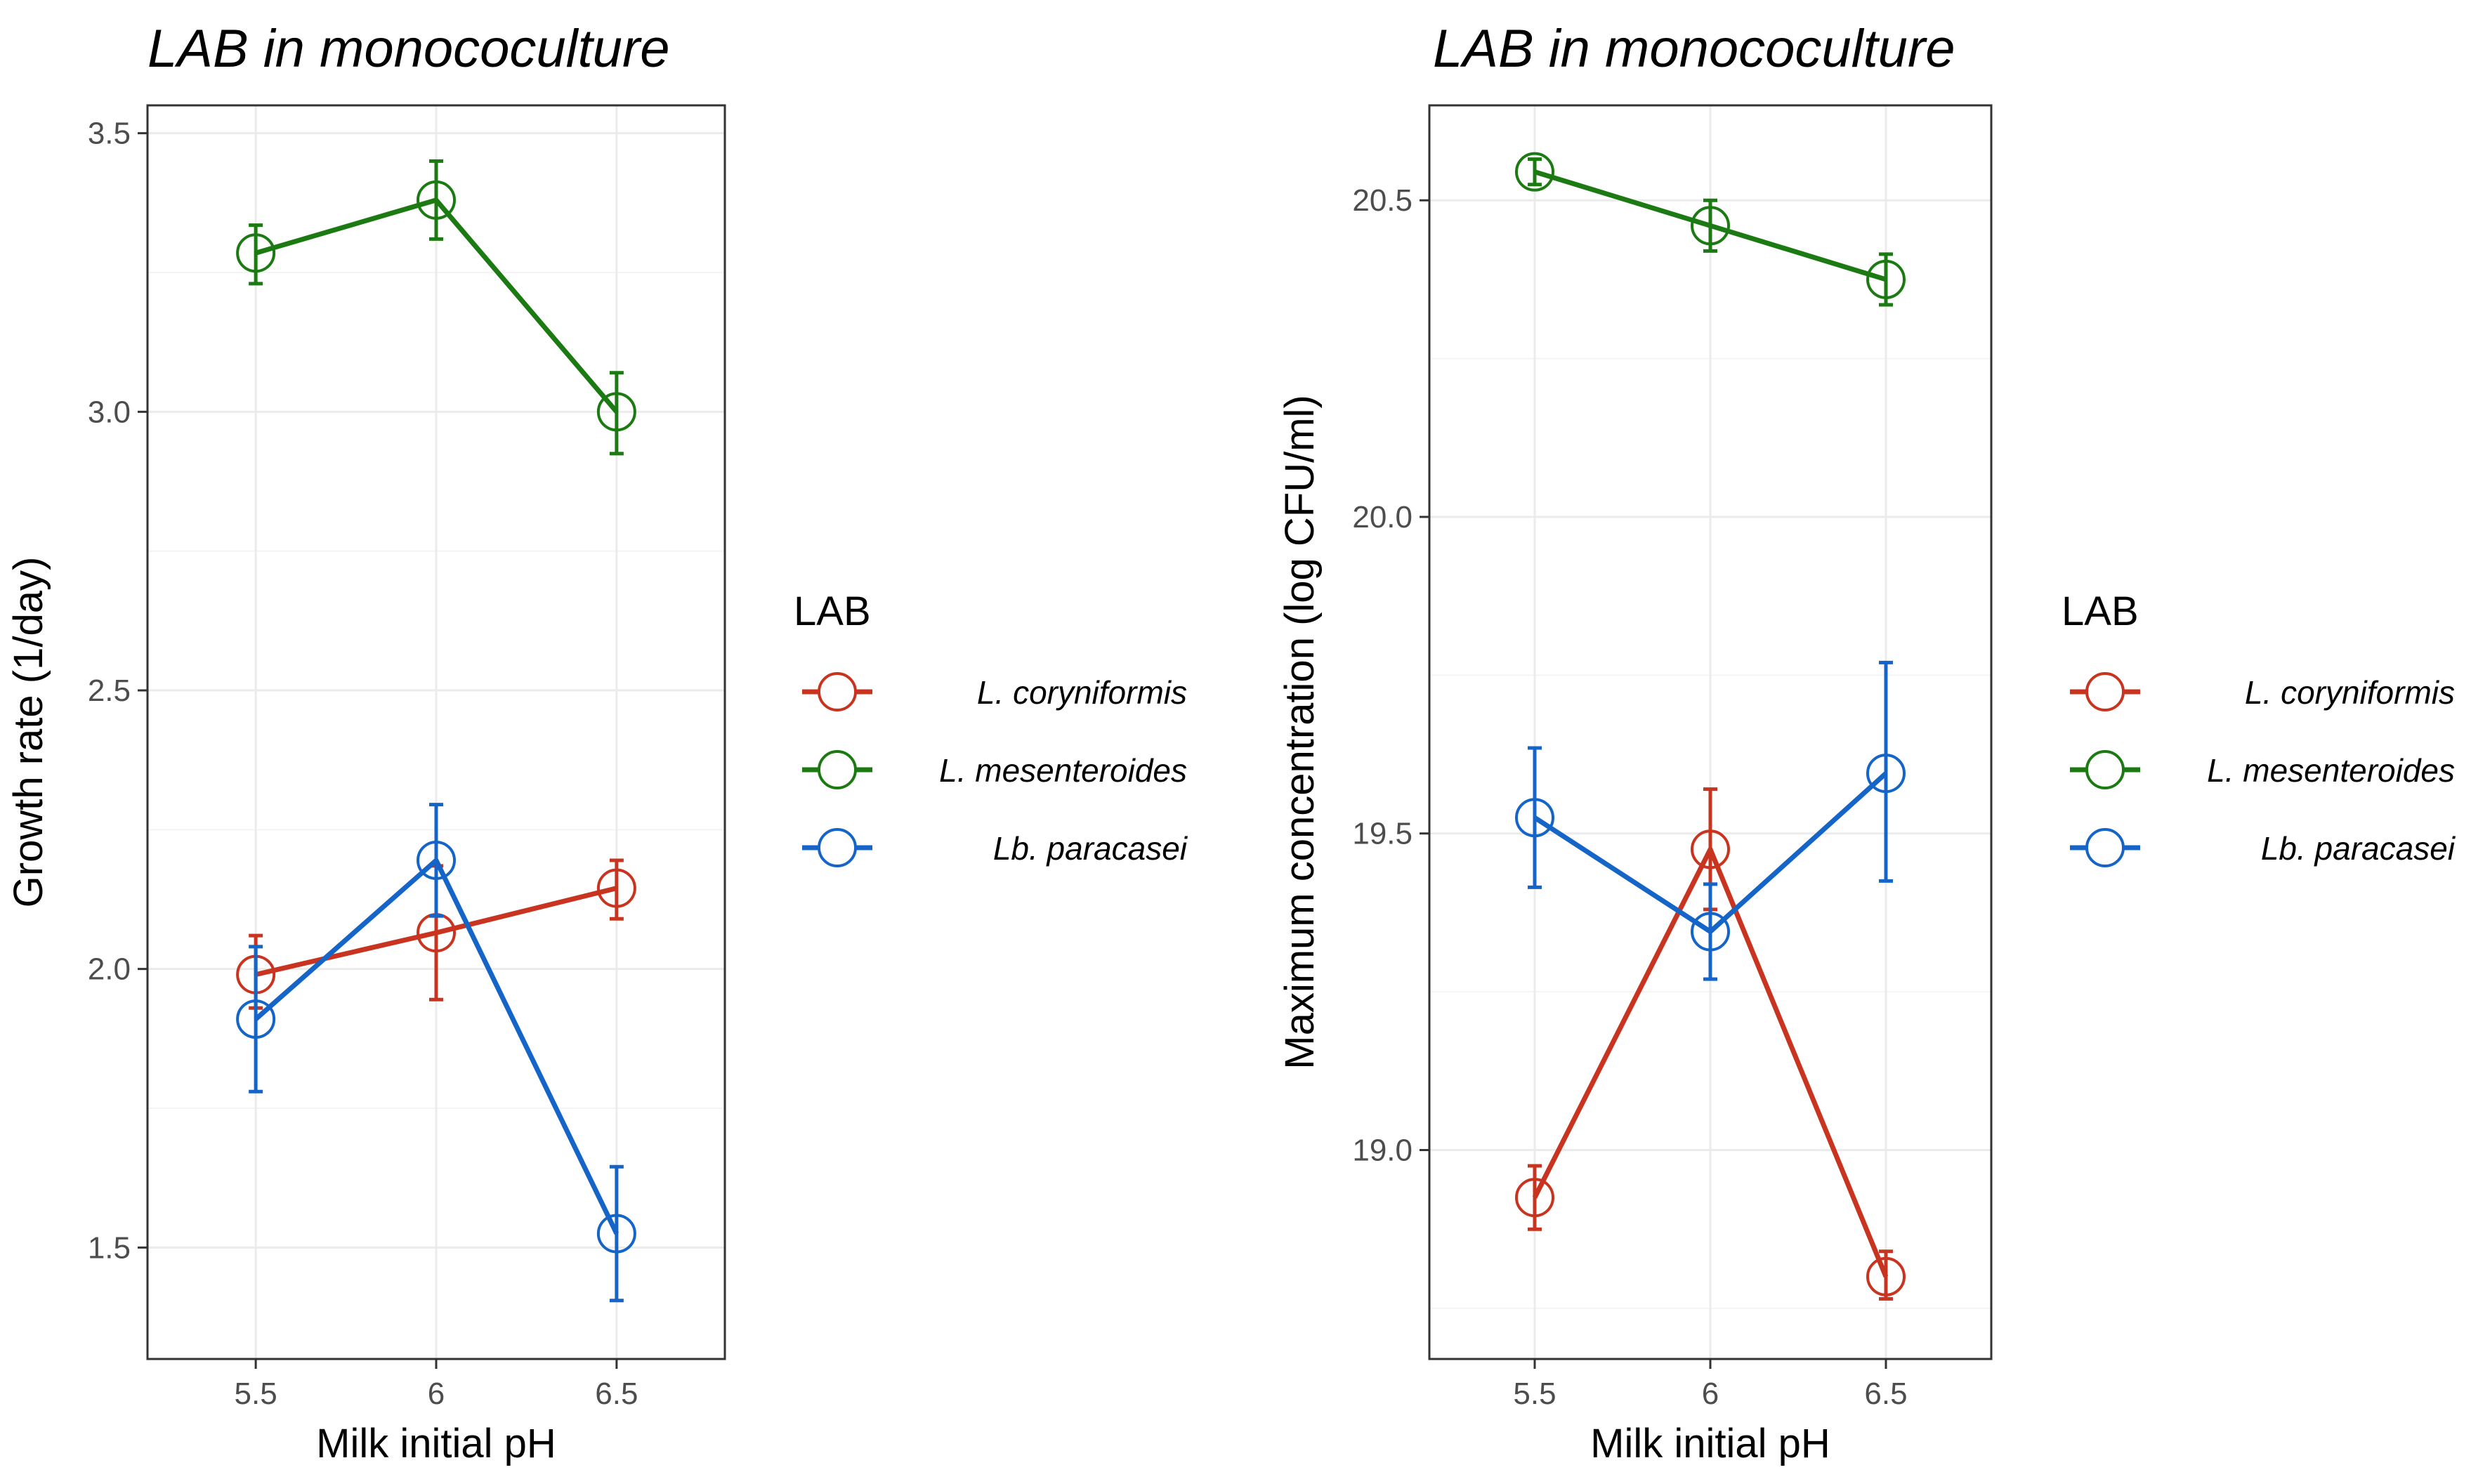 The height and width of the screenshot is (1484, 2471). I want to click on y-tick-label: 20.0, so click(1382, 517).